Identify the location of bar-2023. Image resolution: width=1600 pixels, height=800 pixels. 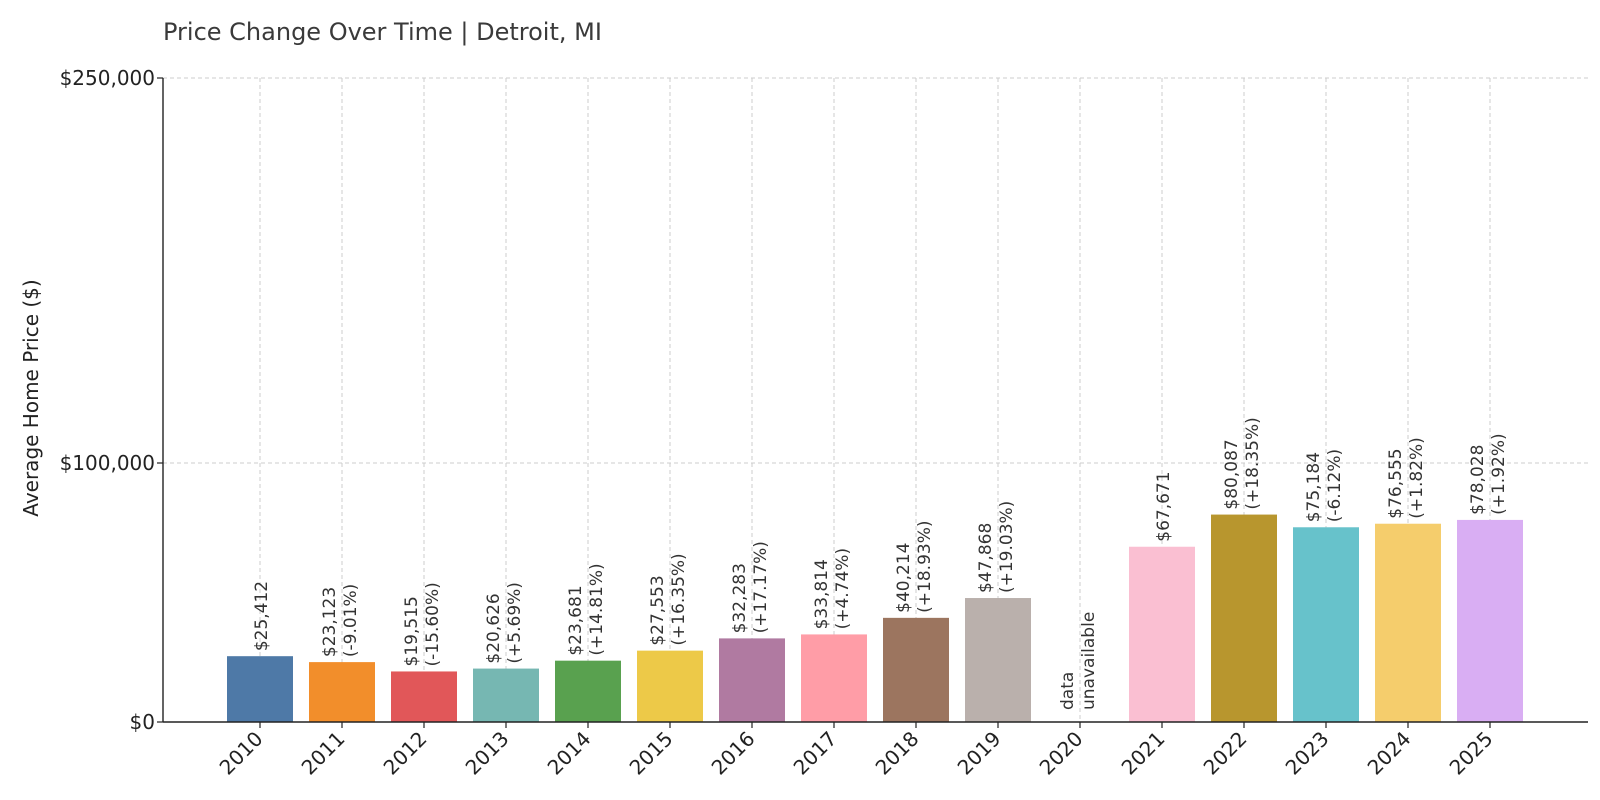
(1326, 624).